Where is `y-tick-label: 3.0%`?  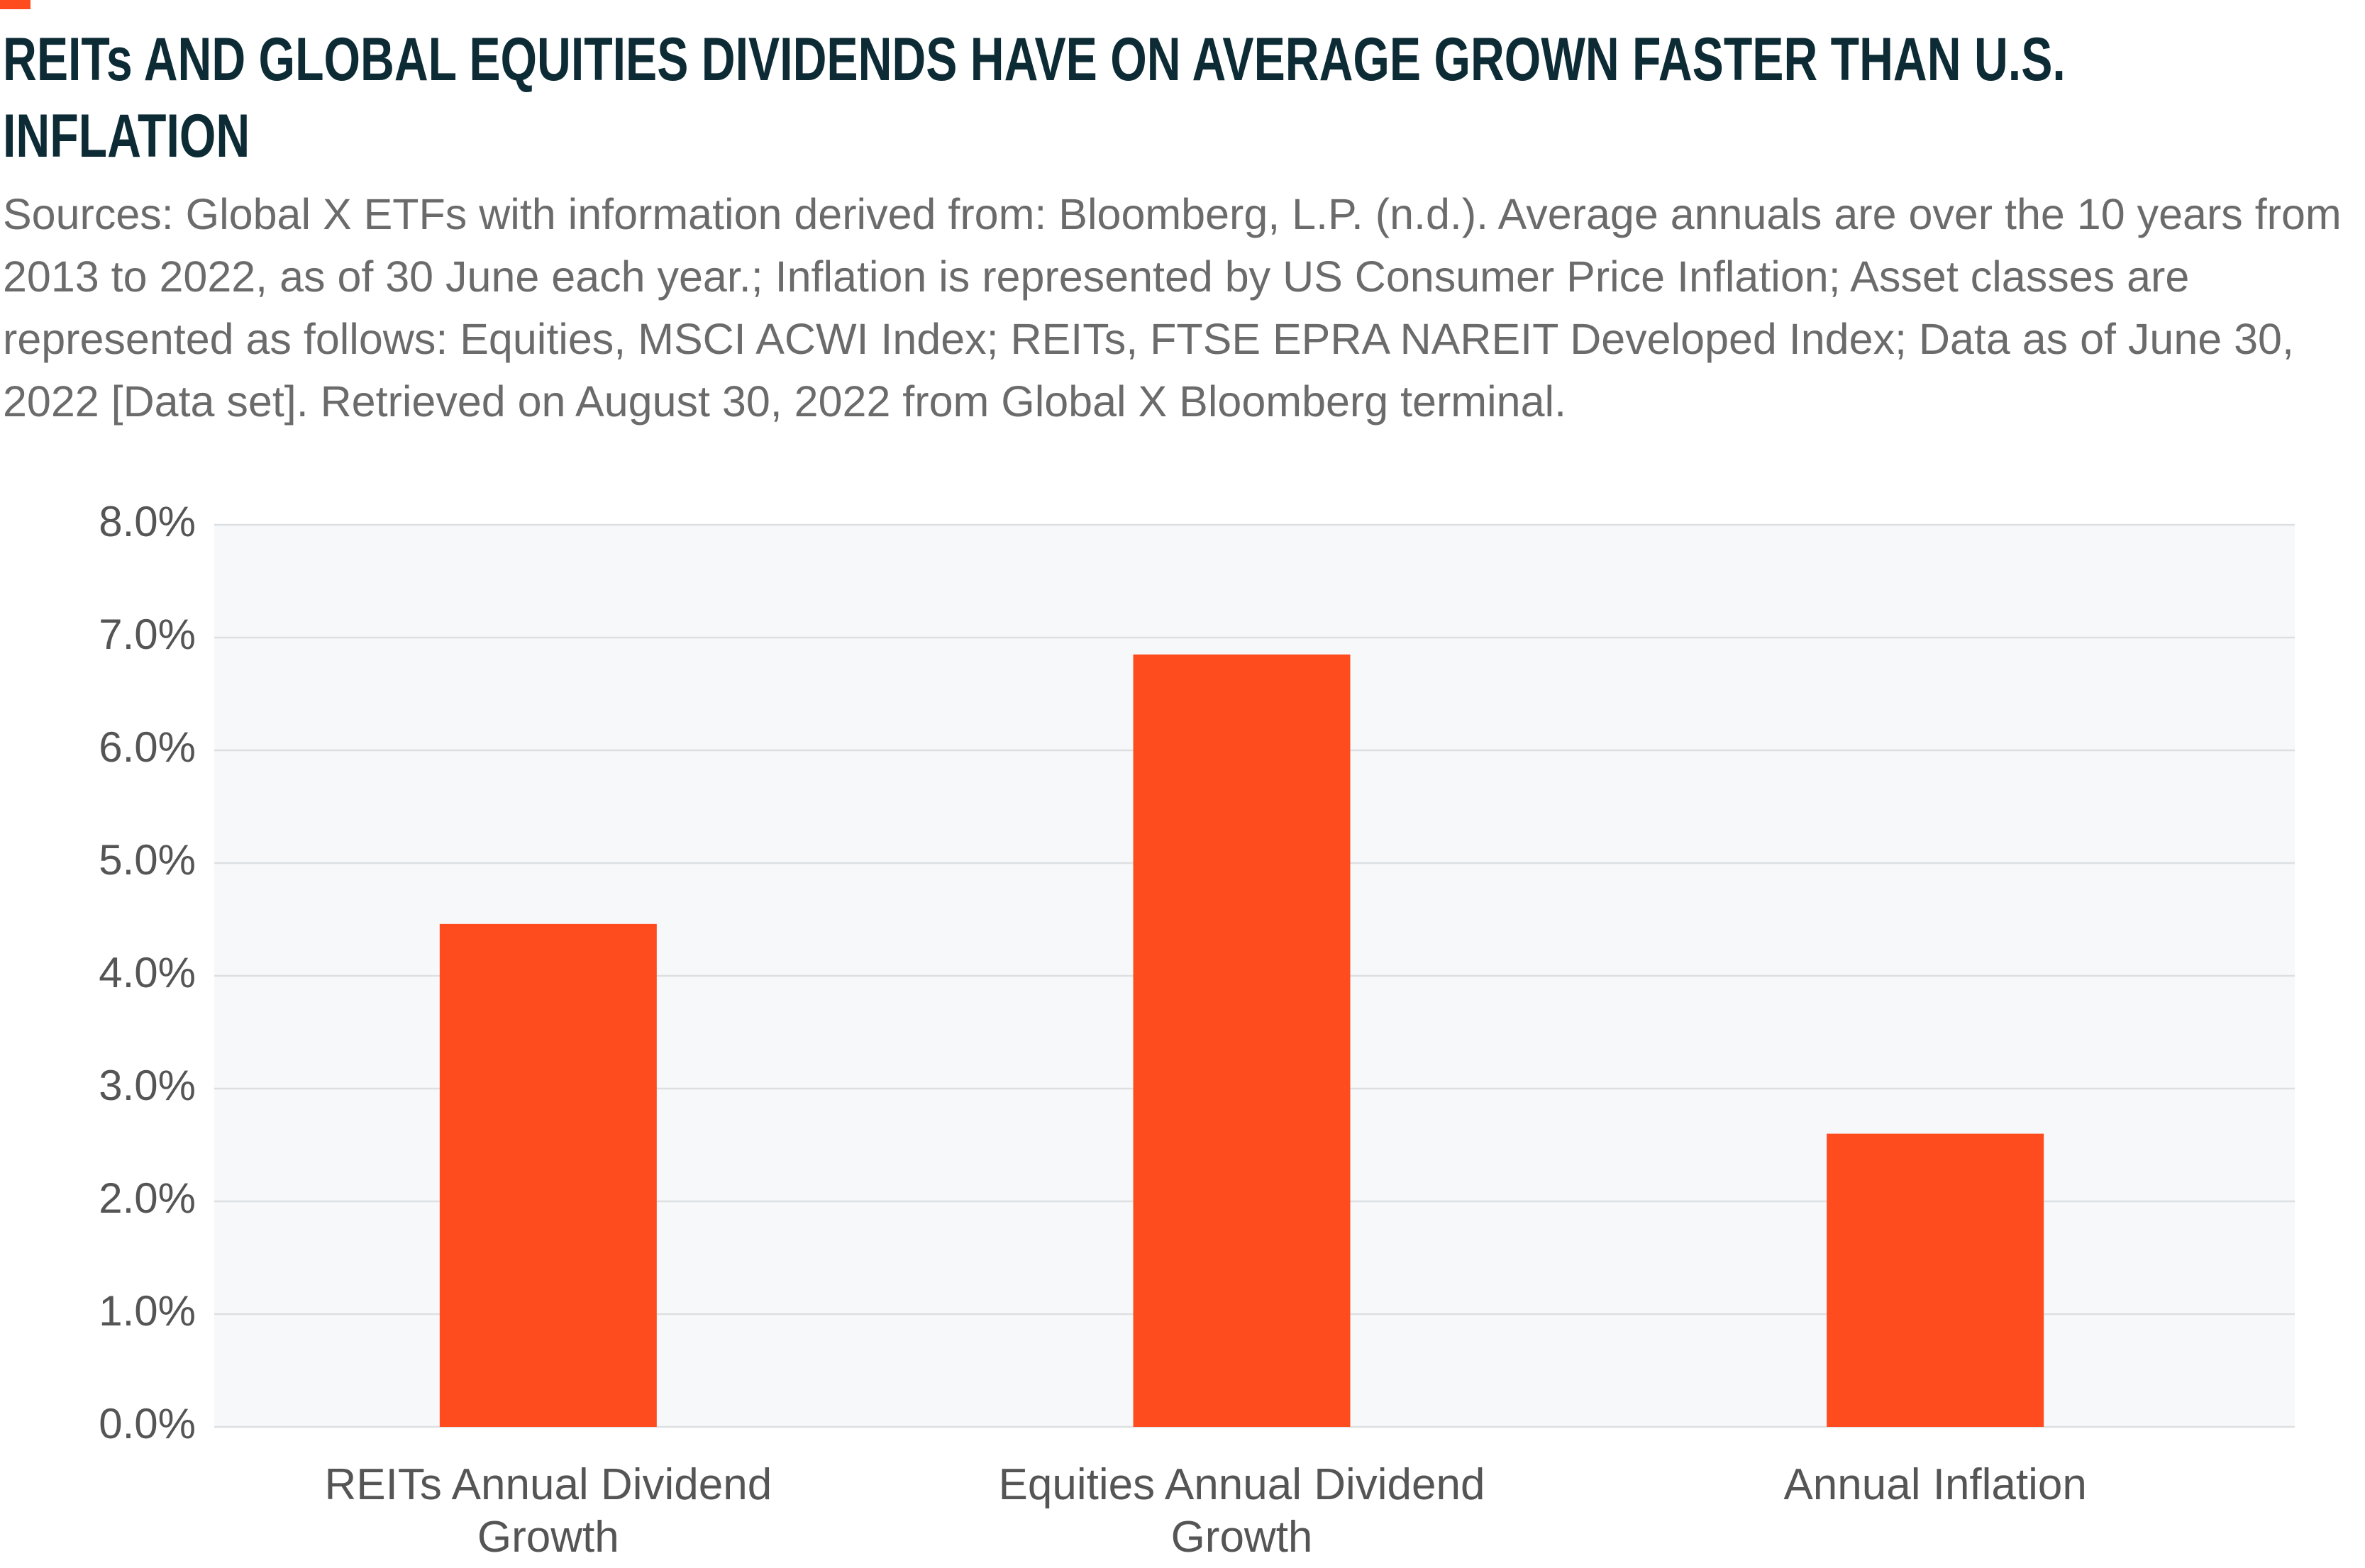
y-tick-label: 3.0% is located at coordinates (147, 1085).